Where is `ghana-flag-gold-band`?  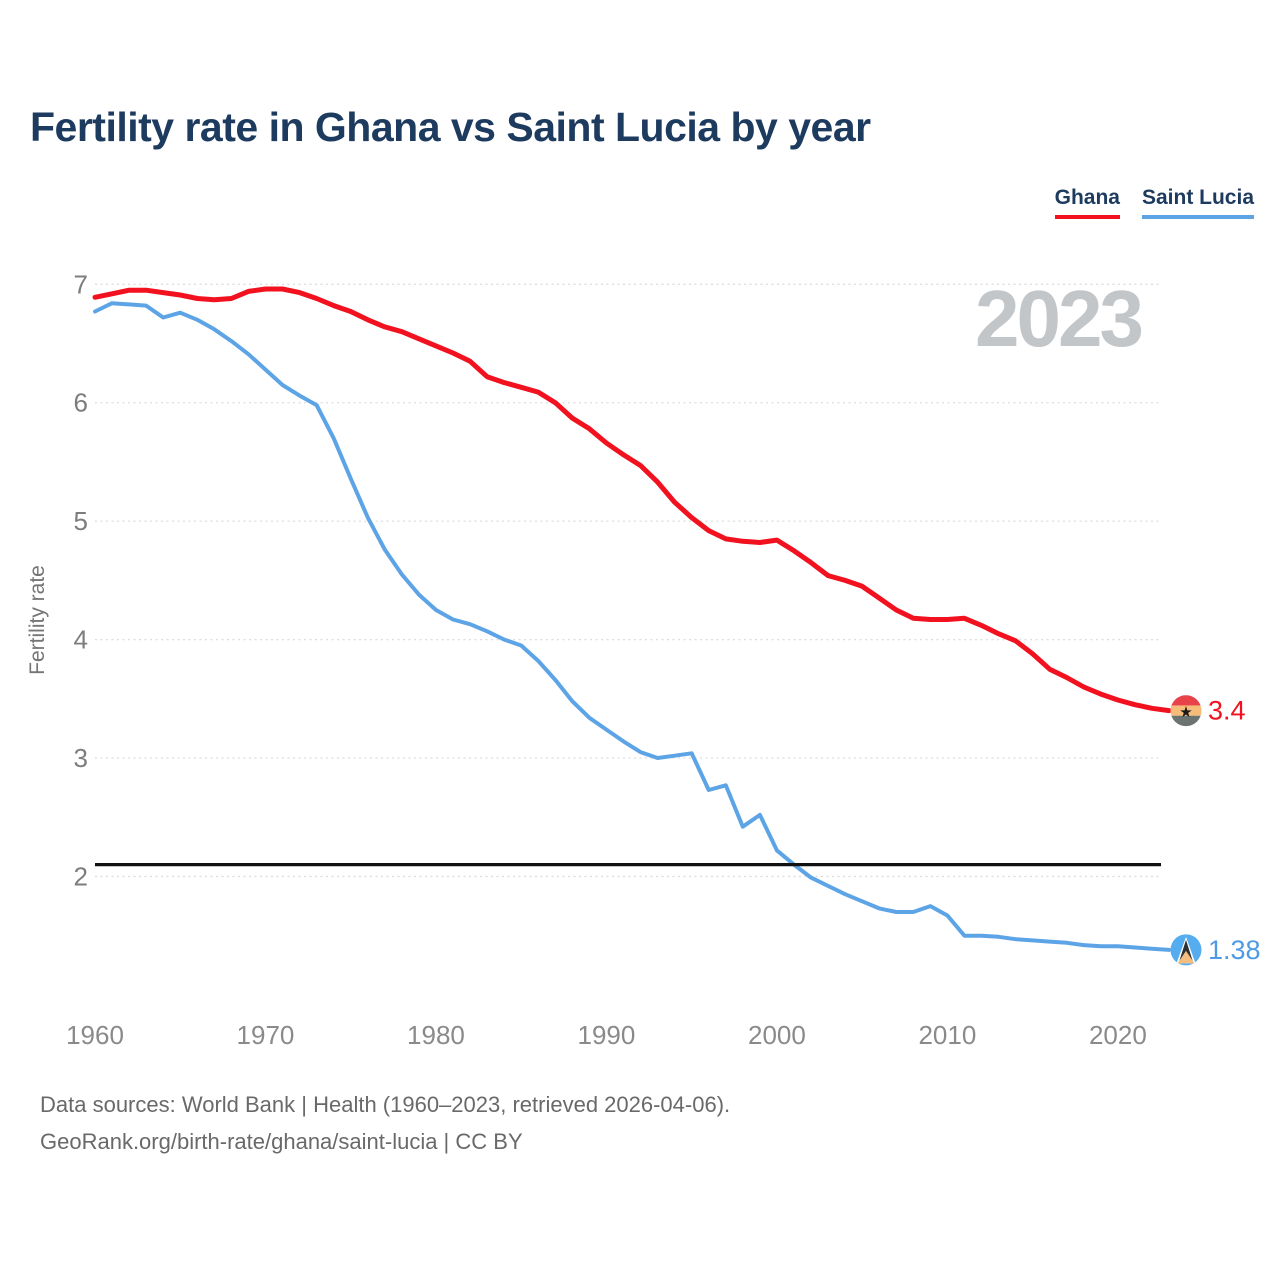
ghana-flag-gold-band is located at coordinates (1186, 710).